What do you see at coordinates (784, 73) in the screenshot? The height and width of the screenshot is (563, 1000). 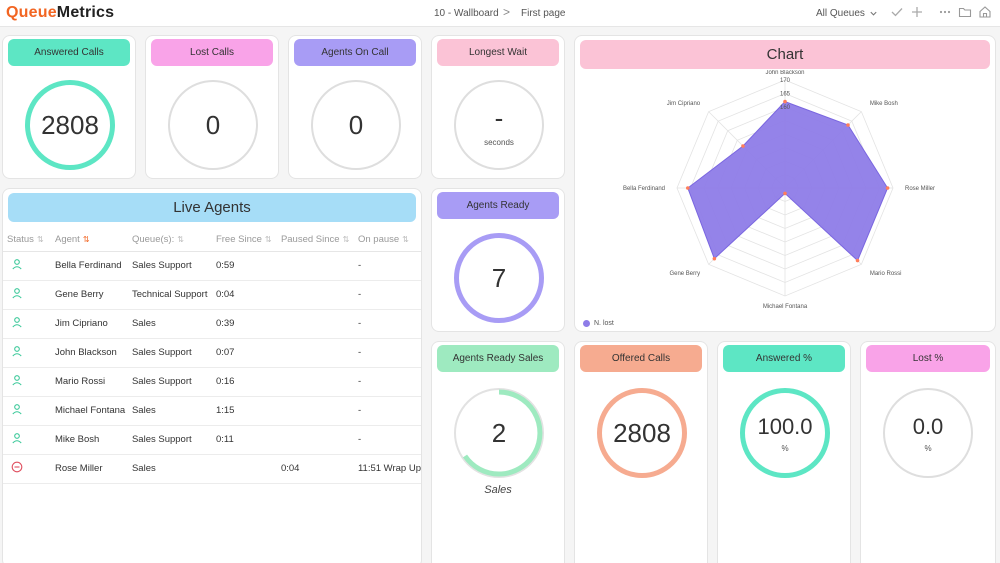 I see `radar-axis-label: John Blackson` at bounding box center [784, 73].